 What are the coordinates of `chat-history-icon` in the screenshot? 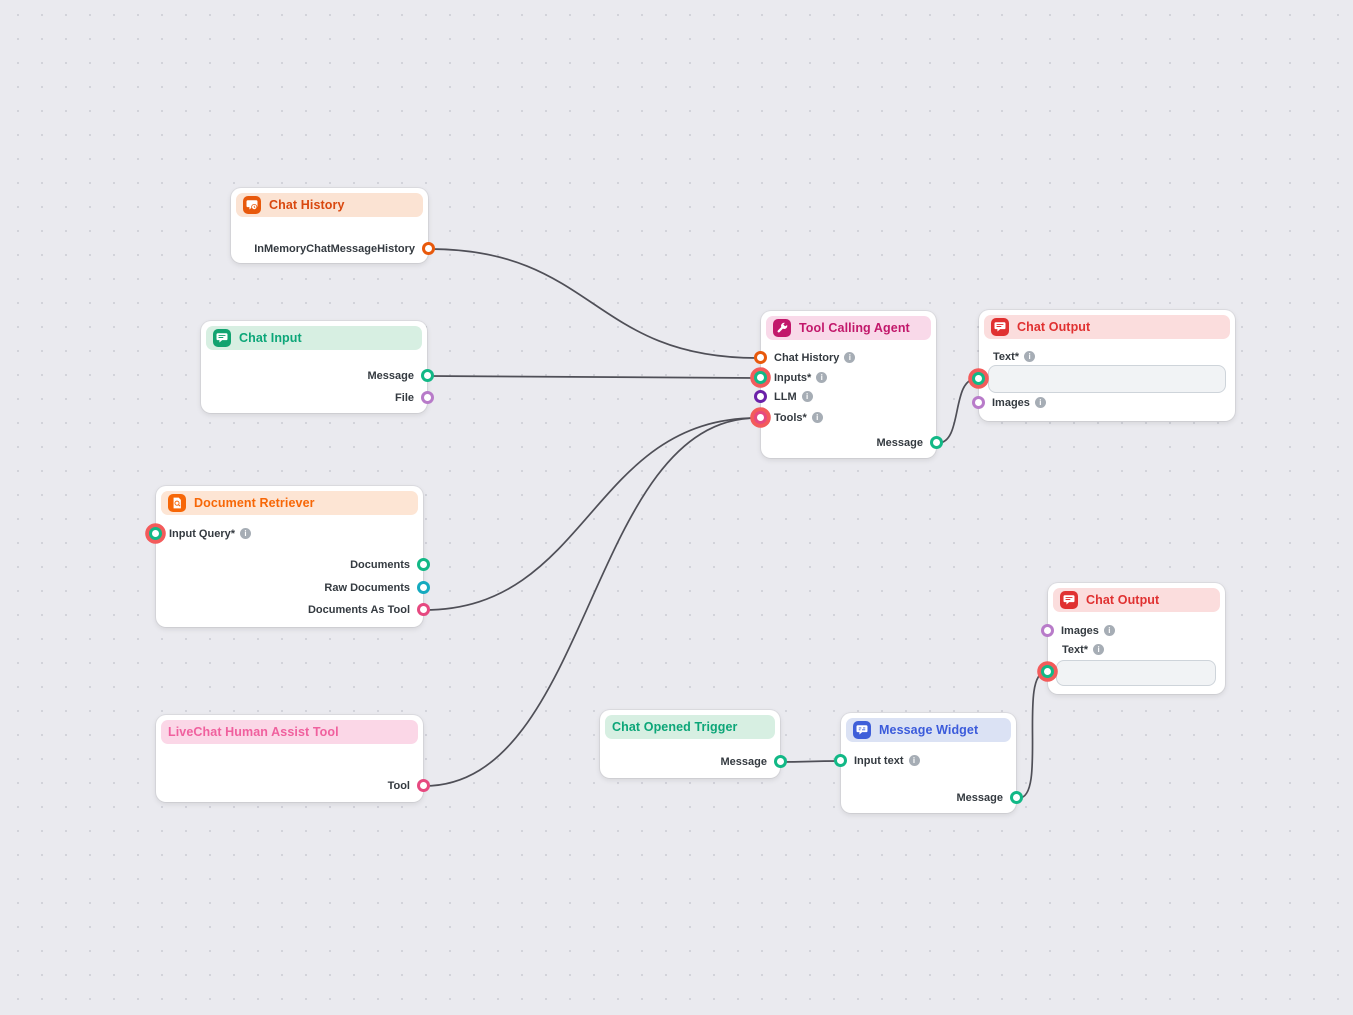 It's located at (252, 205).